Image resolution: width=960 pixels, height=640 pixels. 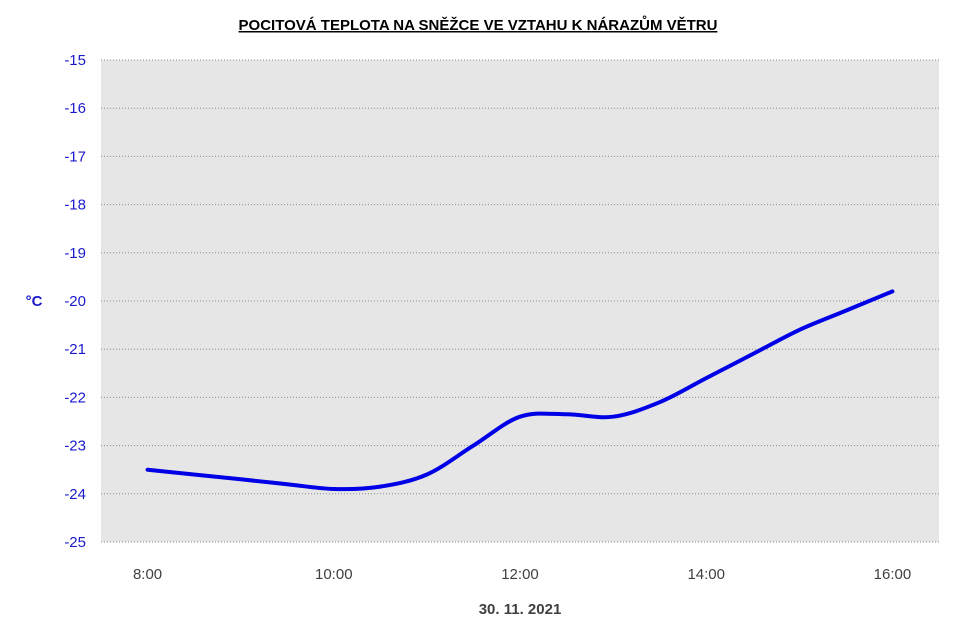 What do you see at coordinates (75, 156) in the screenshot?
I see `y-tick-label: -17` at bounding box center [75, 156].